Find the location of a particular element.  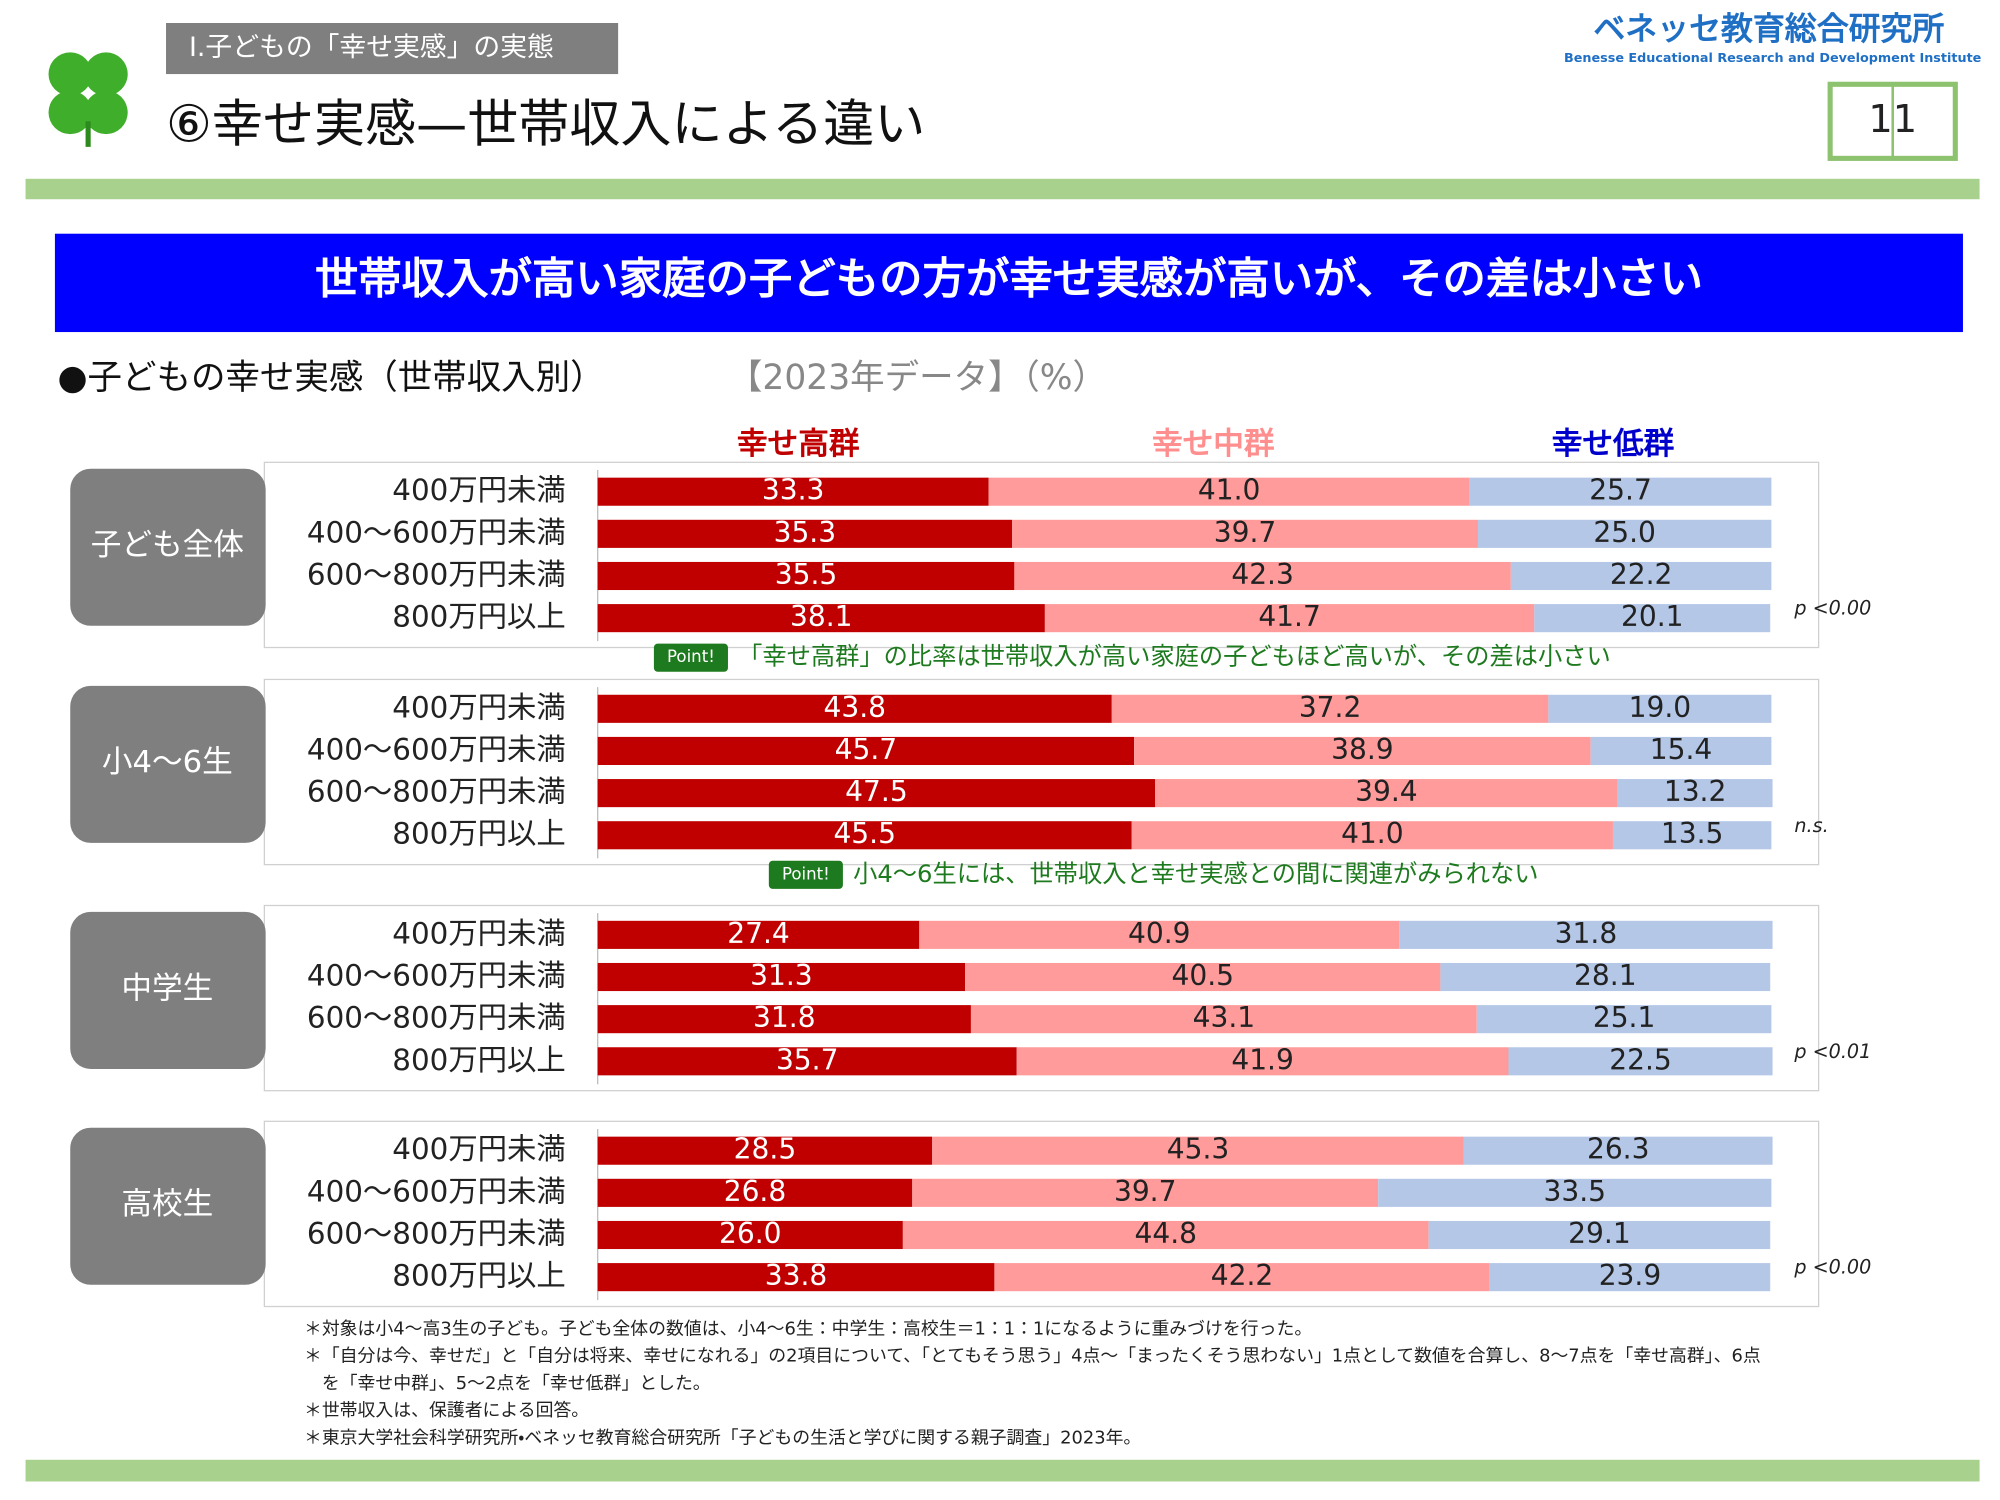

value-label: 20.1 is located at coordinates (1652, 616).